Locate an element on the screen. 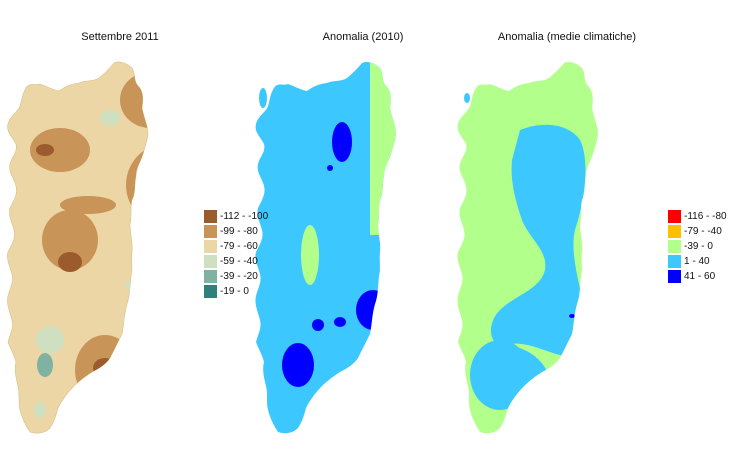 The height and width of the screenshot is (450, 730). legend-item: -39 - -20 is located at coordinates (236, 276).